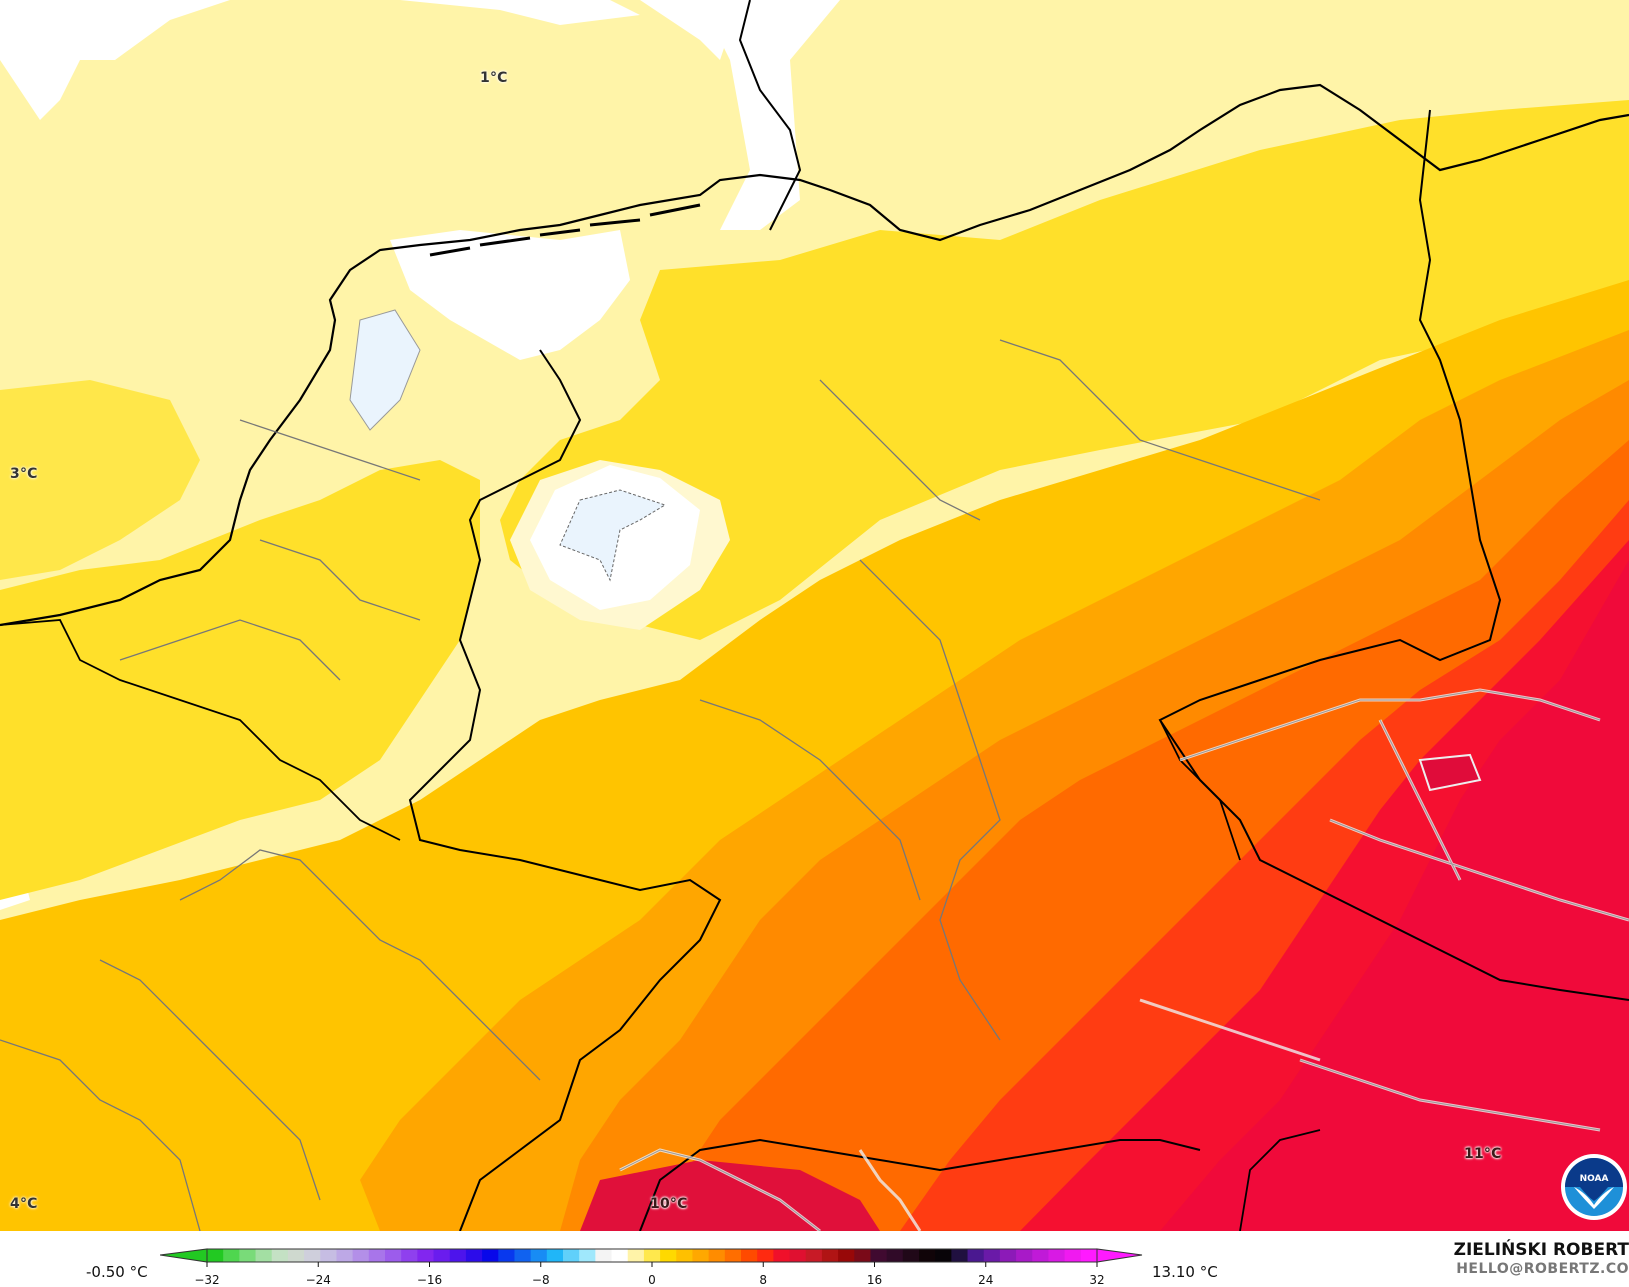 This screenshot has width=1629, height=1287. I want to click on temperature-label: 3°C, so click(24, 474).